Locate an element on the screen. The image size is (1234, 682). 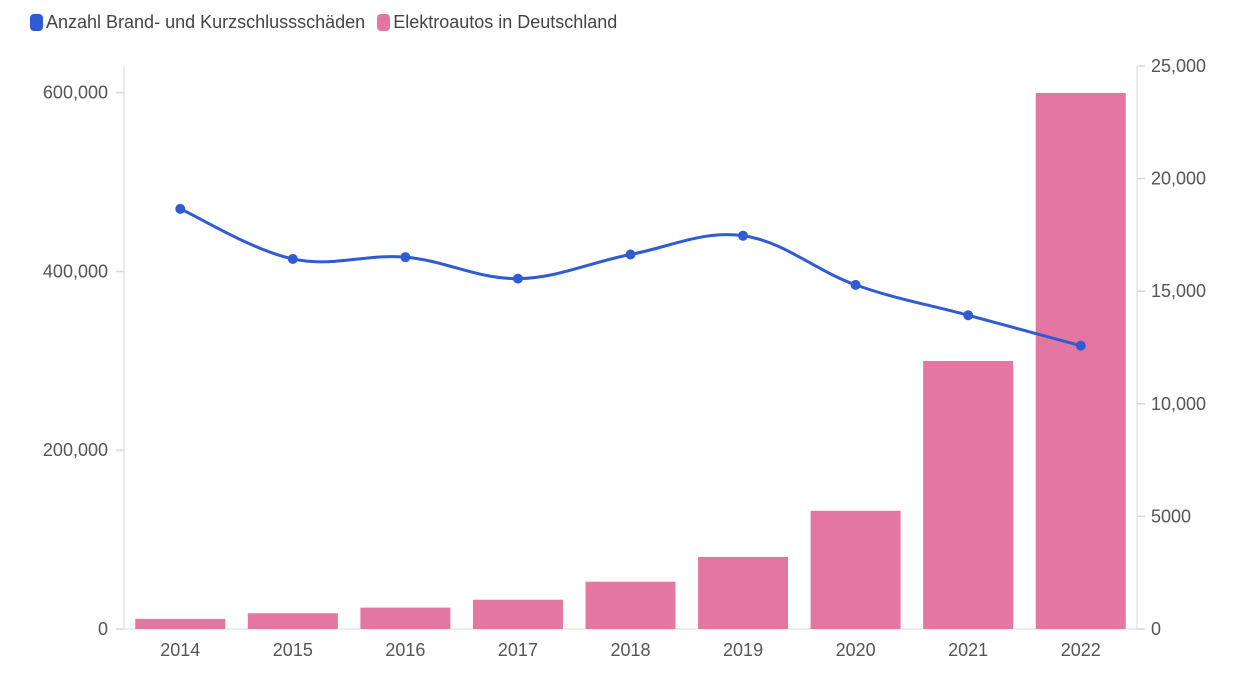
bar-2018 is located at coordinates (630, 605).